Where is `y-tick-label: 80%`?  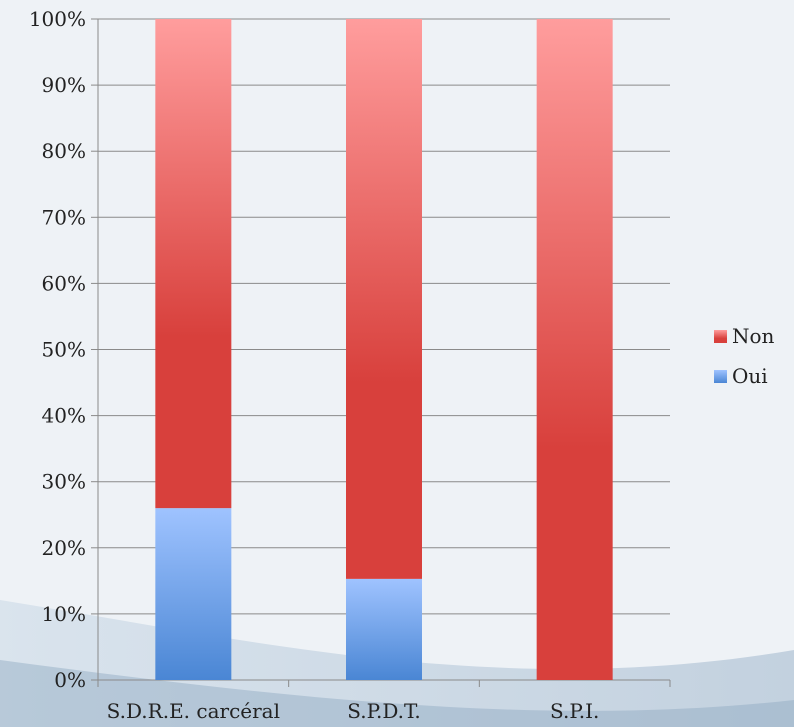 y-tick-label: 80% is located at coordinates (64, 151).